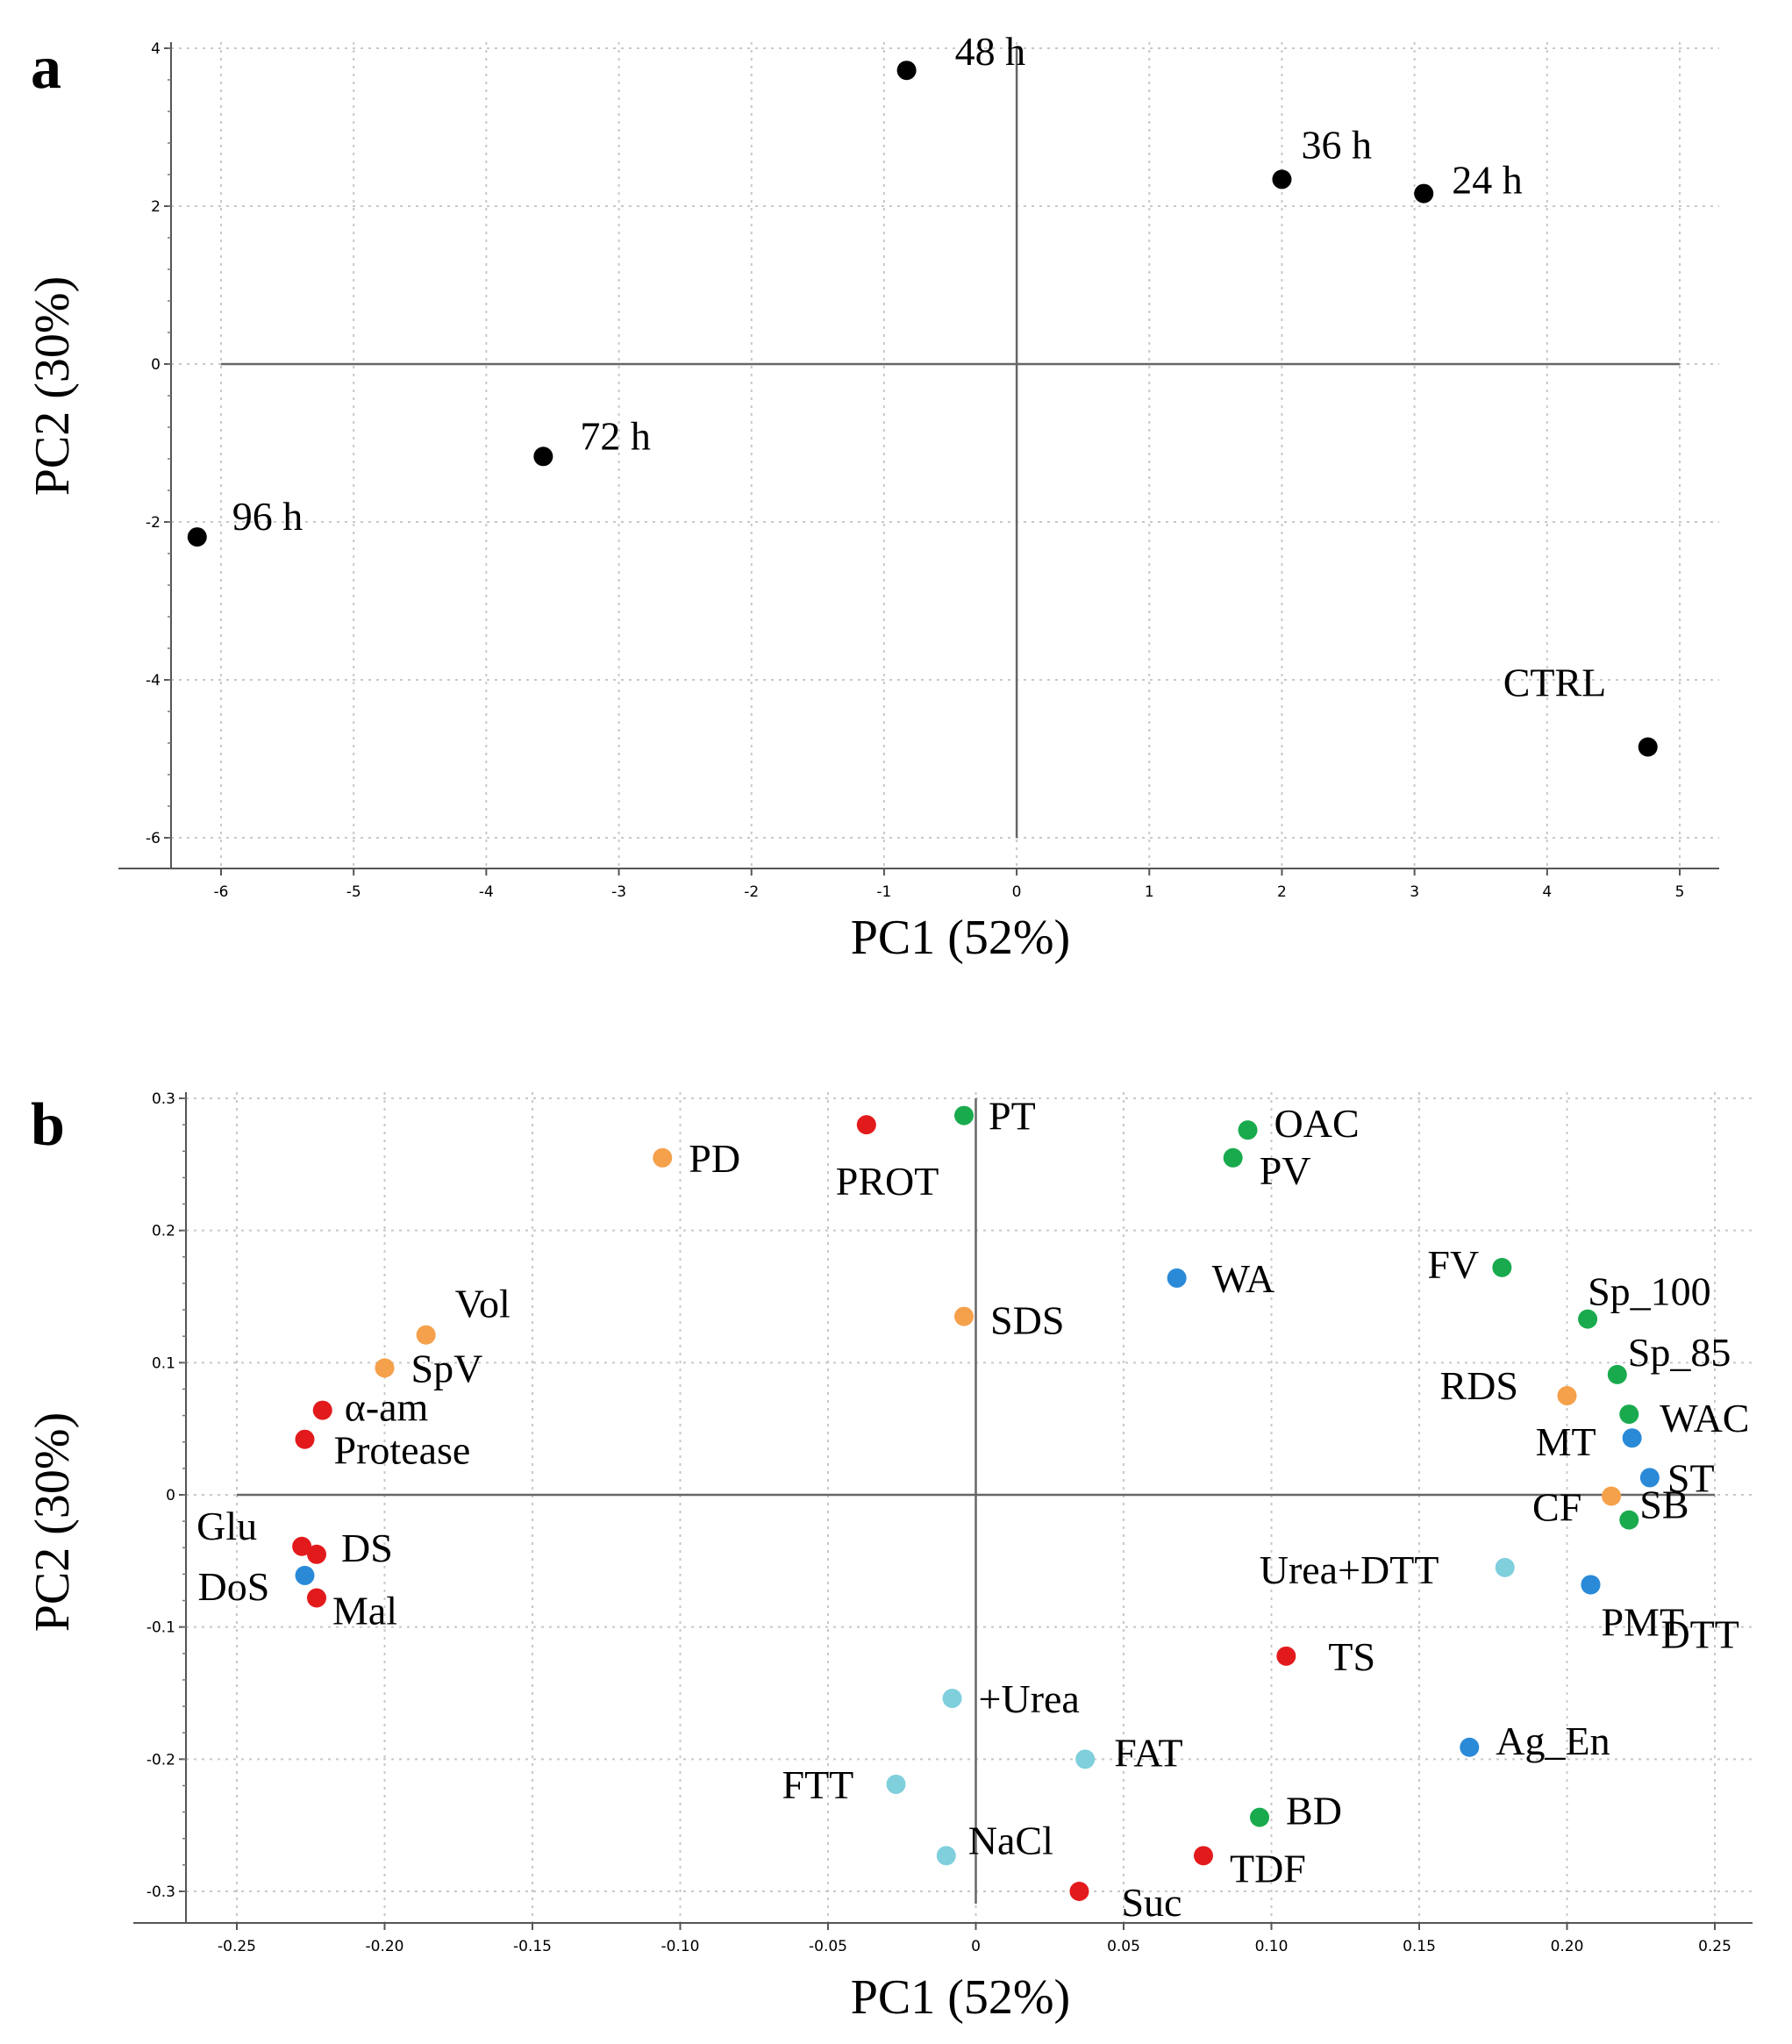 The width and height of the screenshot is (1792, 2044). I want to click on x-tick-label: -6, so click(221, 892).